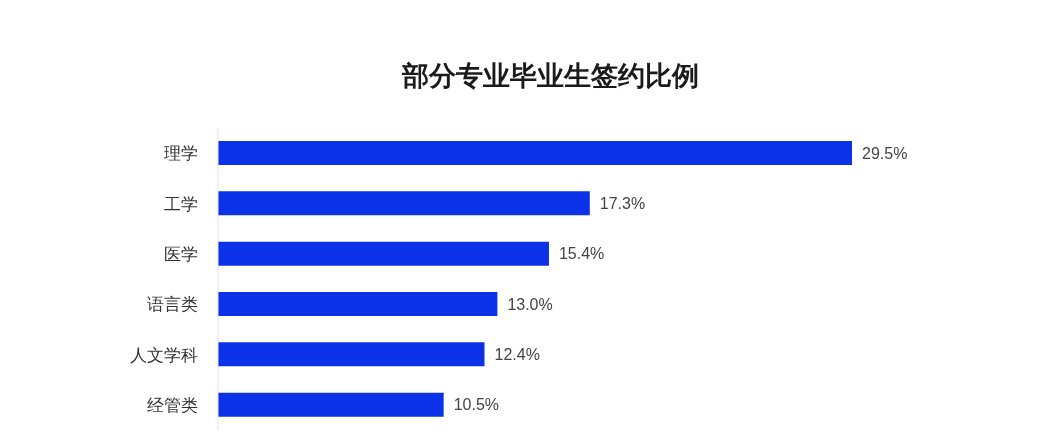 This screenshot has height=432, width=1046. What do you see at coordinates (581, 254) in the screenshot?
I see `data-label: 15.4%` at bounding box center [581, 254].